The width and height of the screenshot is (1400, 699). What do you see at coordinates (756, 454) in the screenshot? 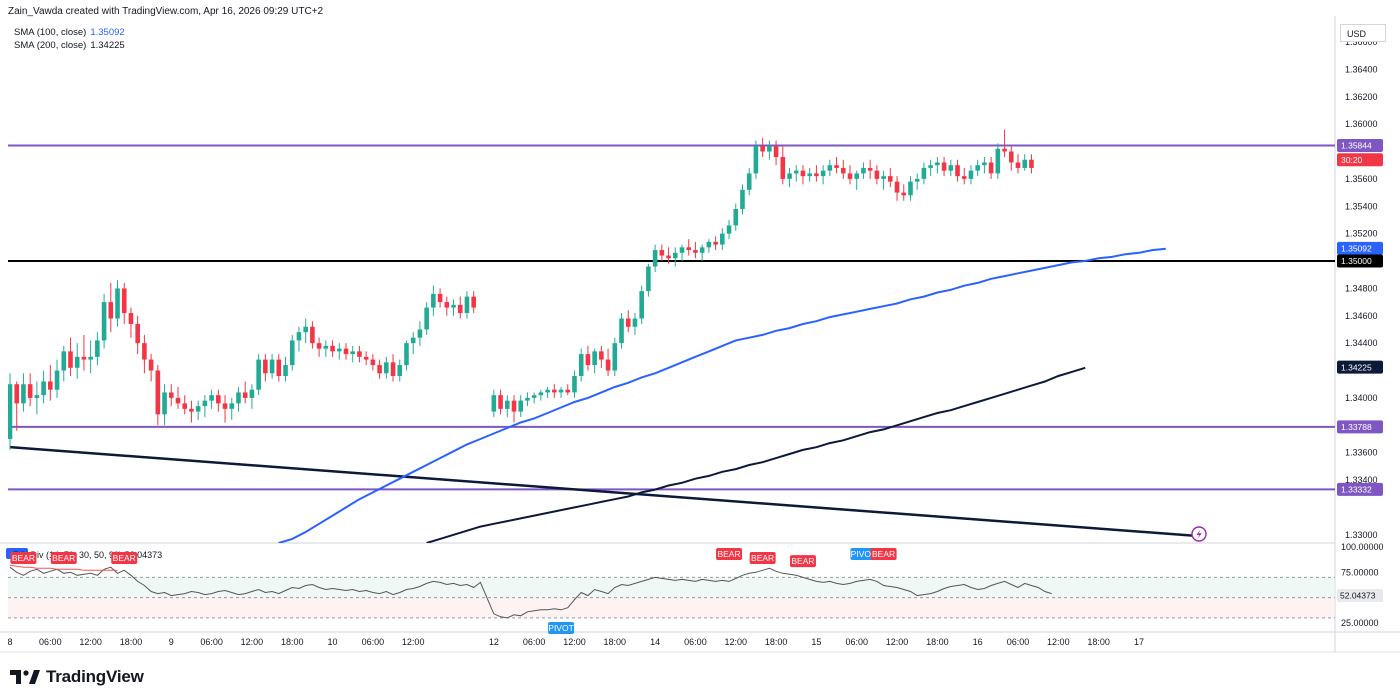
I see `sma200-line` at bounding box center [756, 454].